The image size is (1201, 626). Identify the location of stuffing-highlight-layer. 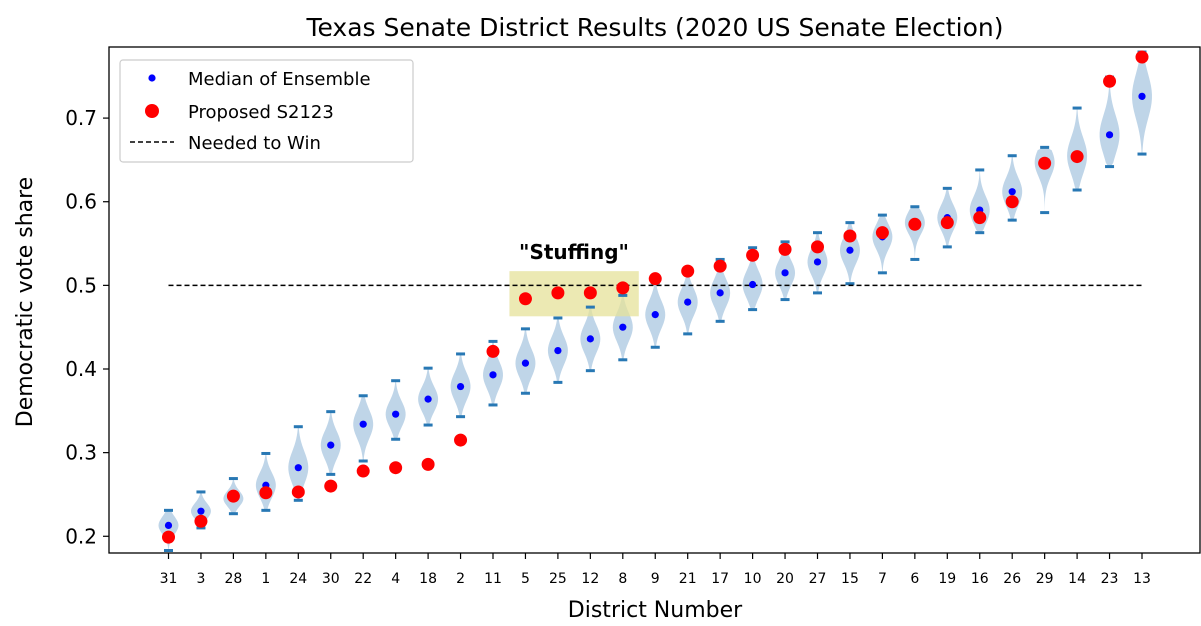
(574, 294).